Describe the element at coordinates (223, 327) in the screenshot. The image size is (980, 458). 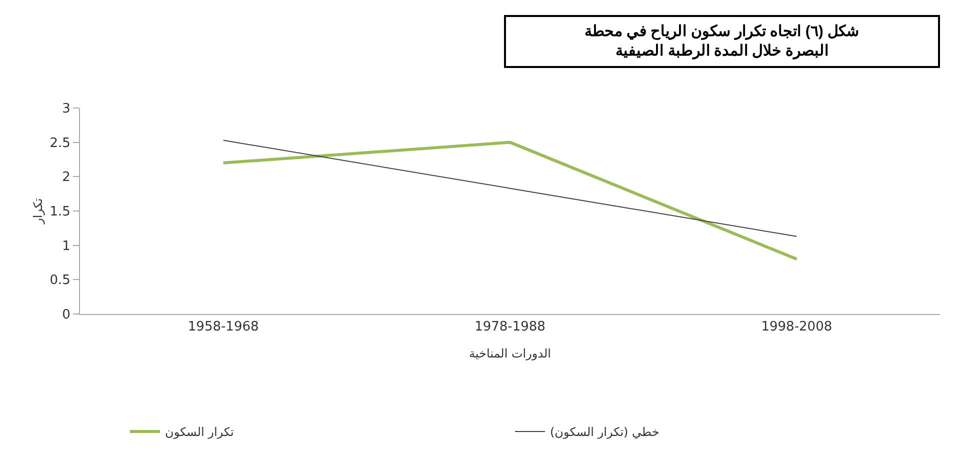
I see `x-tick-label: 1958-1968` at that location.